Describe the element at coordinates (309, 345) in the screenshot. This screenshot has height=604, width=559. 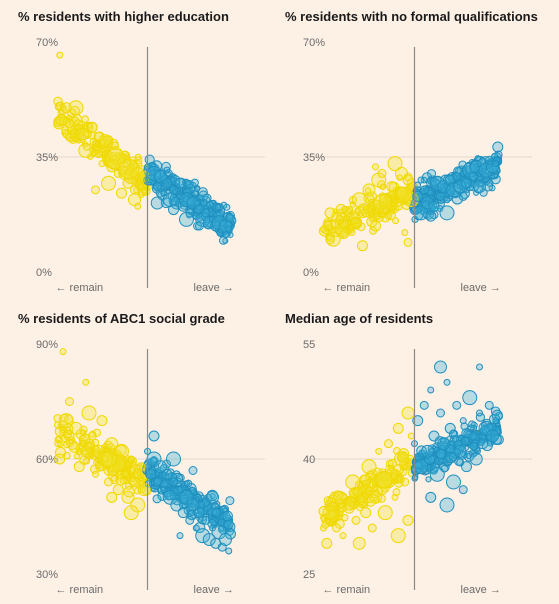
I see `y-tick-label: 55` at that location.